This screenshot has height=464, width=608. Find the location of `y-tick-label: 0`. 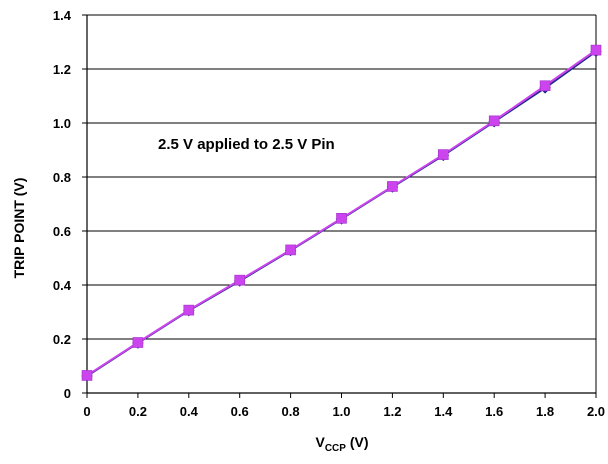

y-tick-label: 0 is located at coordinates (67, 393).